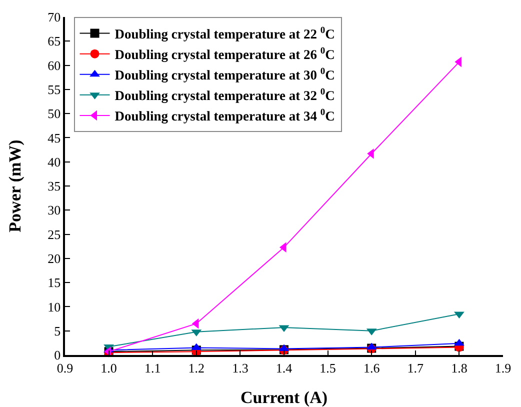 This screenshot has width=521, height=407. What do you see at coordinates (224, 54) in the screenshot?
I see `legend-label: Doubling crystal temperature at 26 $^{0}$C` at bounding box center [224, 54].